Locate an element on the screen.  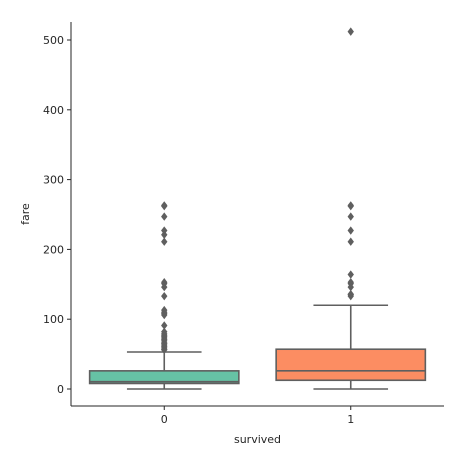
y-tick-label: 200 is located at coordinates (53, 249).